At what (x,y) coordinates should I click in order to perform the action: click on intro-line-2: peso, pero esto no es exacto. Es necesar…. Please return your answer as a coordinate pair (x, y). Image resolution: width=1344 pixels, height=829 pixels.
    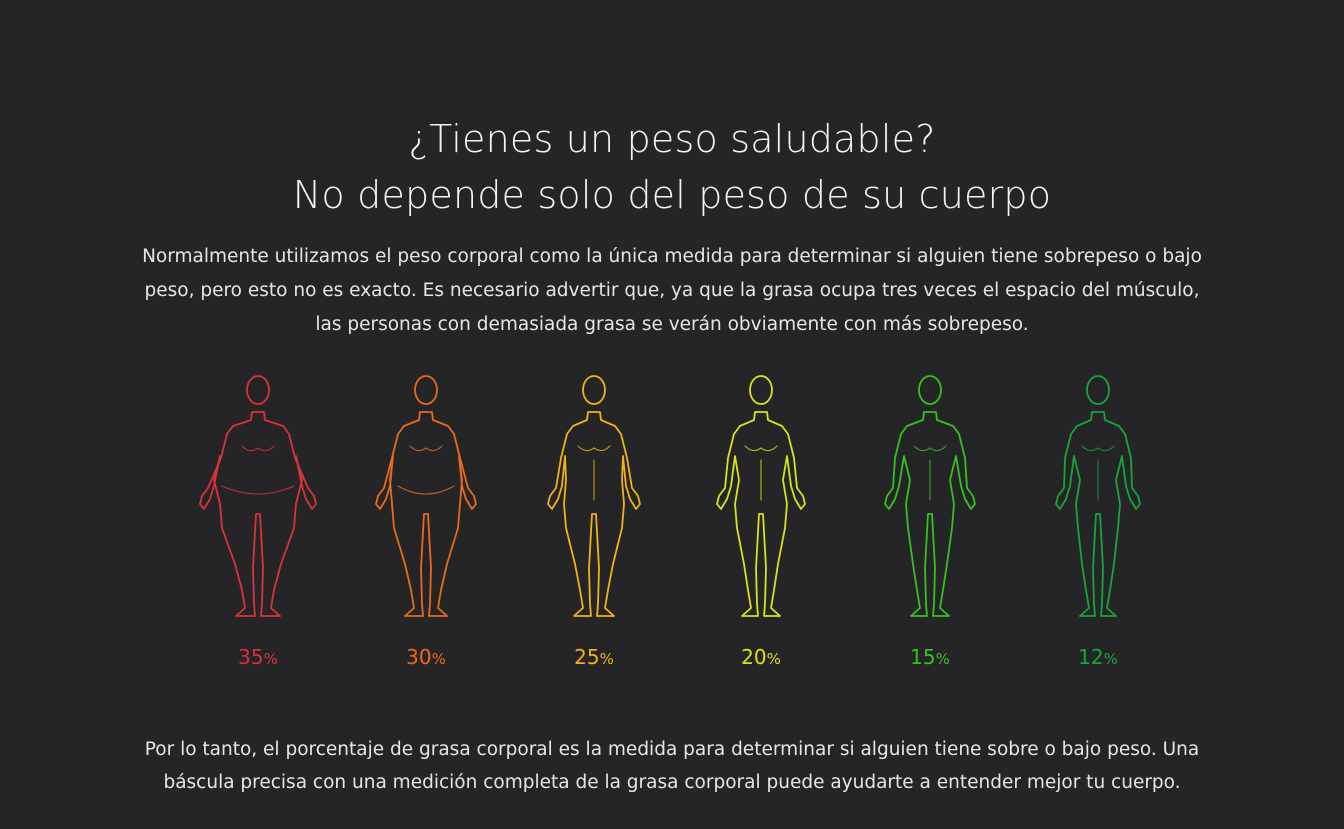
    Looking at the image, I should click on (672, 290).